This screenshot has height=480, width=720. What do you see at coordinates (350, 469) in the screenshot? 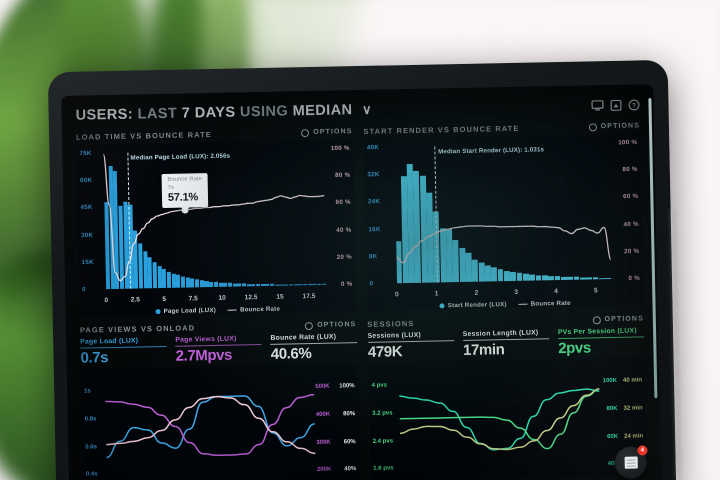
I see `y3-axis-tick: 40%` at bounding box center [350, 469].